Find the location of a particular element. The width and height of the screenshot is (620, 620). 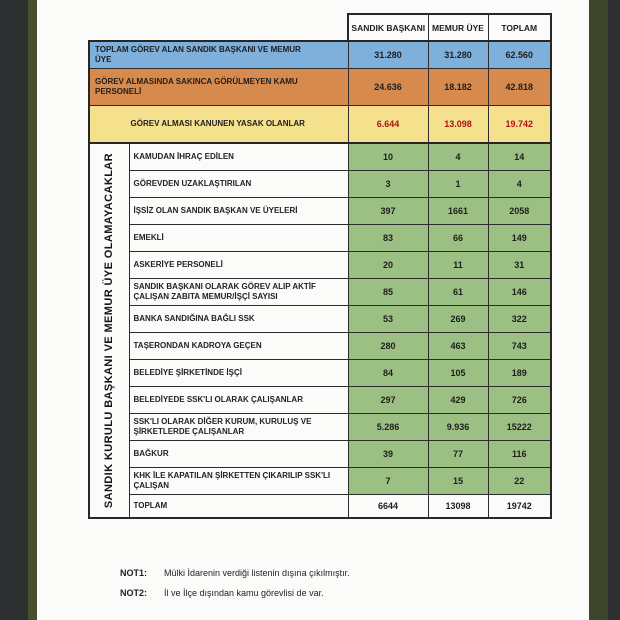

detail-value-cell: 5.286 is located at coordinates (388, 426).